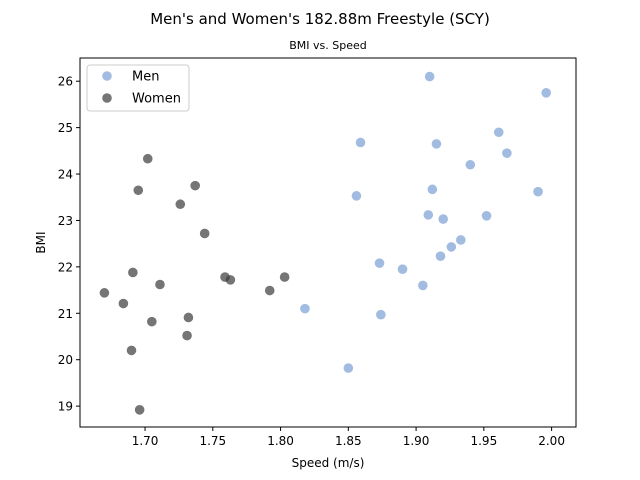 This screenshot has height=480, width=640. Describe the element at coordinates (328, 45) in the screenshot. I see `chart-subtitle: BMI vs. Speed` at that location.